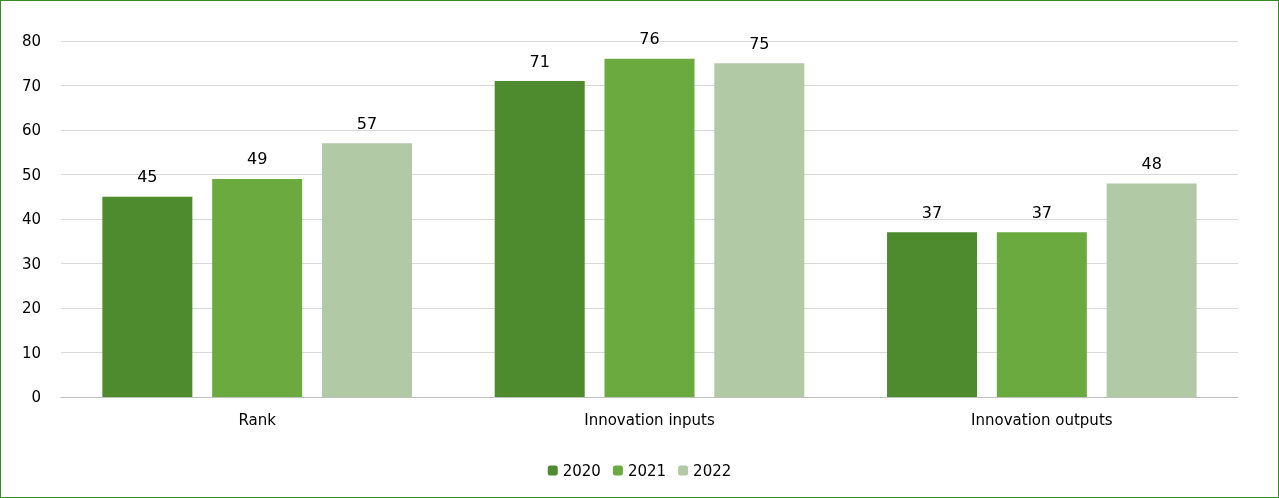 The width and height of the screenshot is (1279, 498). Describe the element at coordinates (31, 41) in the screenshot. I see `y-tick-label: 80` at that location.